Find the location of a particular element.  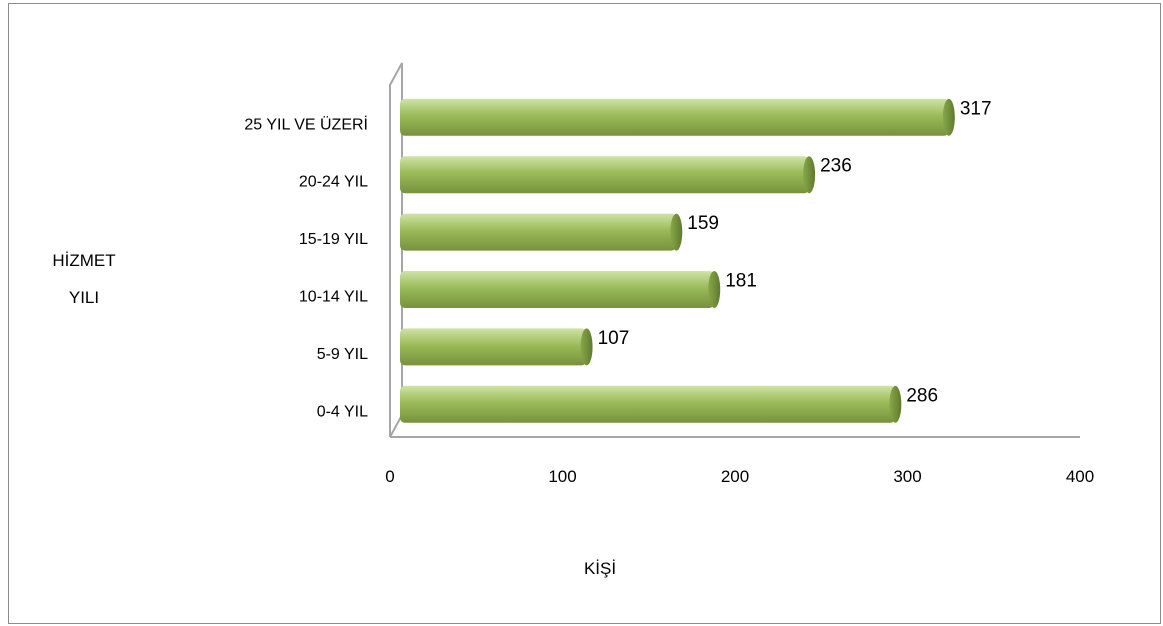

category-axis-title: HİZMET YILI is located at coordinates (83, 279).